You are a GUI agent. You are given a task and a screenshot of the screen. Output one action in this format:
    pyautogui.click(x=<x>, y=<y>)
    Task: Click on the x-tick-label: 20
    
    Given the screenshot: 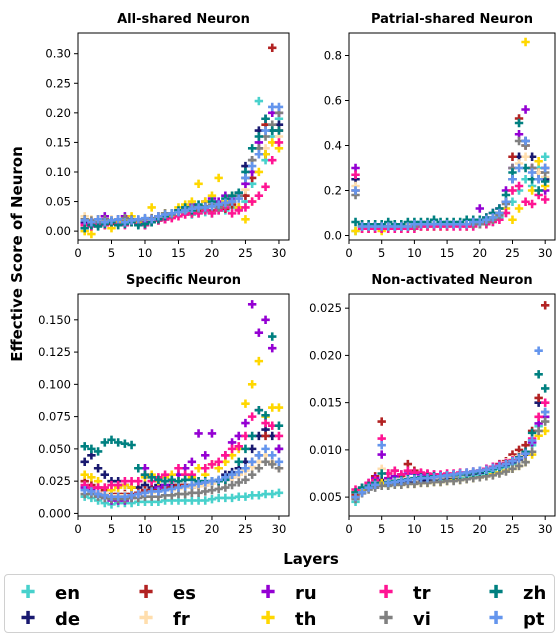 What is the action you would take?
    pyautogui.click(x=479, y=529)
    